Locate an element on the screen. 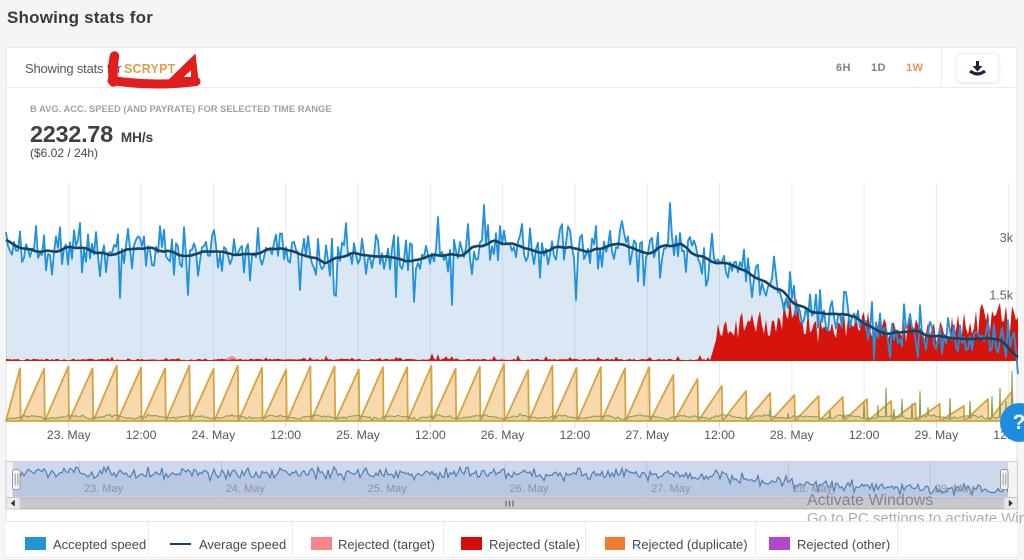  svg-text: 3k is located at coordinates (1007, 238).